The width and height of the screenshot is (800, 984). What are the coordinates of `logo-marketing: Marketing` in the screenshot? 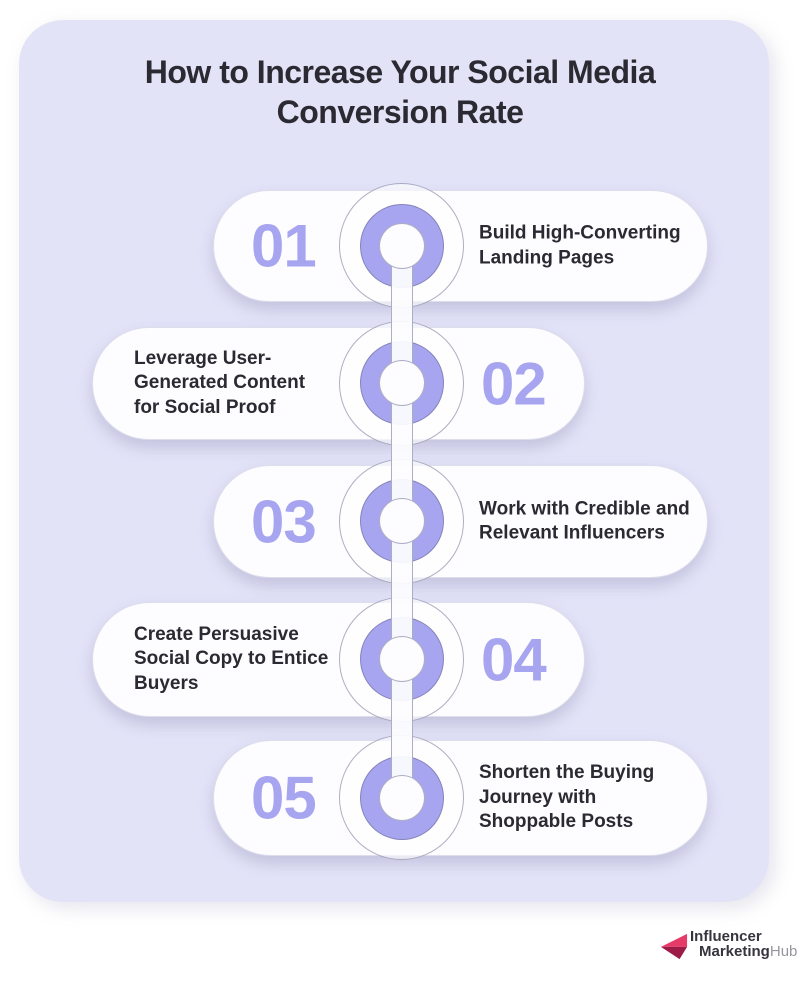 It's located at (734, 951).